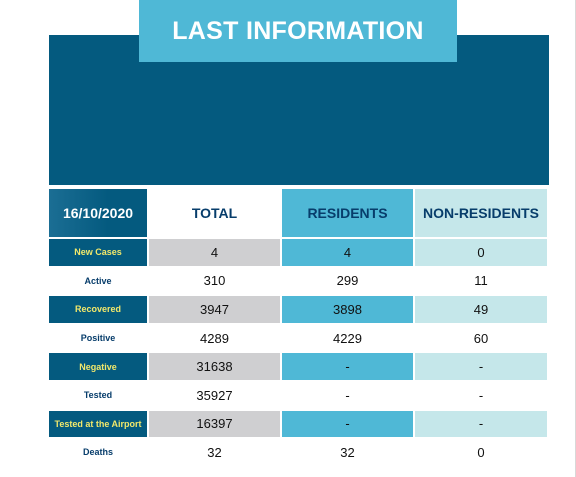 This screenshot has height=477, width=576. I want to click on row-label: Positive, so click(99, 339).